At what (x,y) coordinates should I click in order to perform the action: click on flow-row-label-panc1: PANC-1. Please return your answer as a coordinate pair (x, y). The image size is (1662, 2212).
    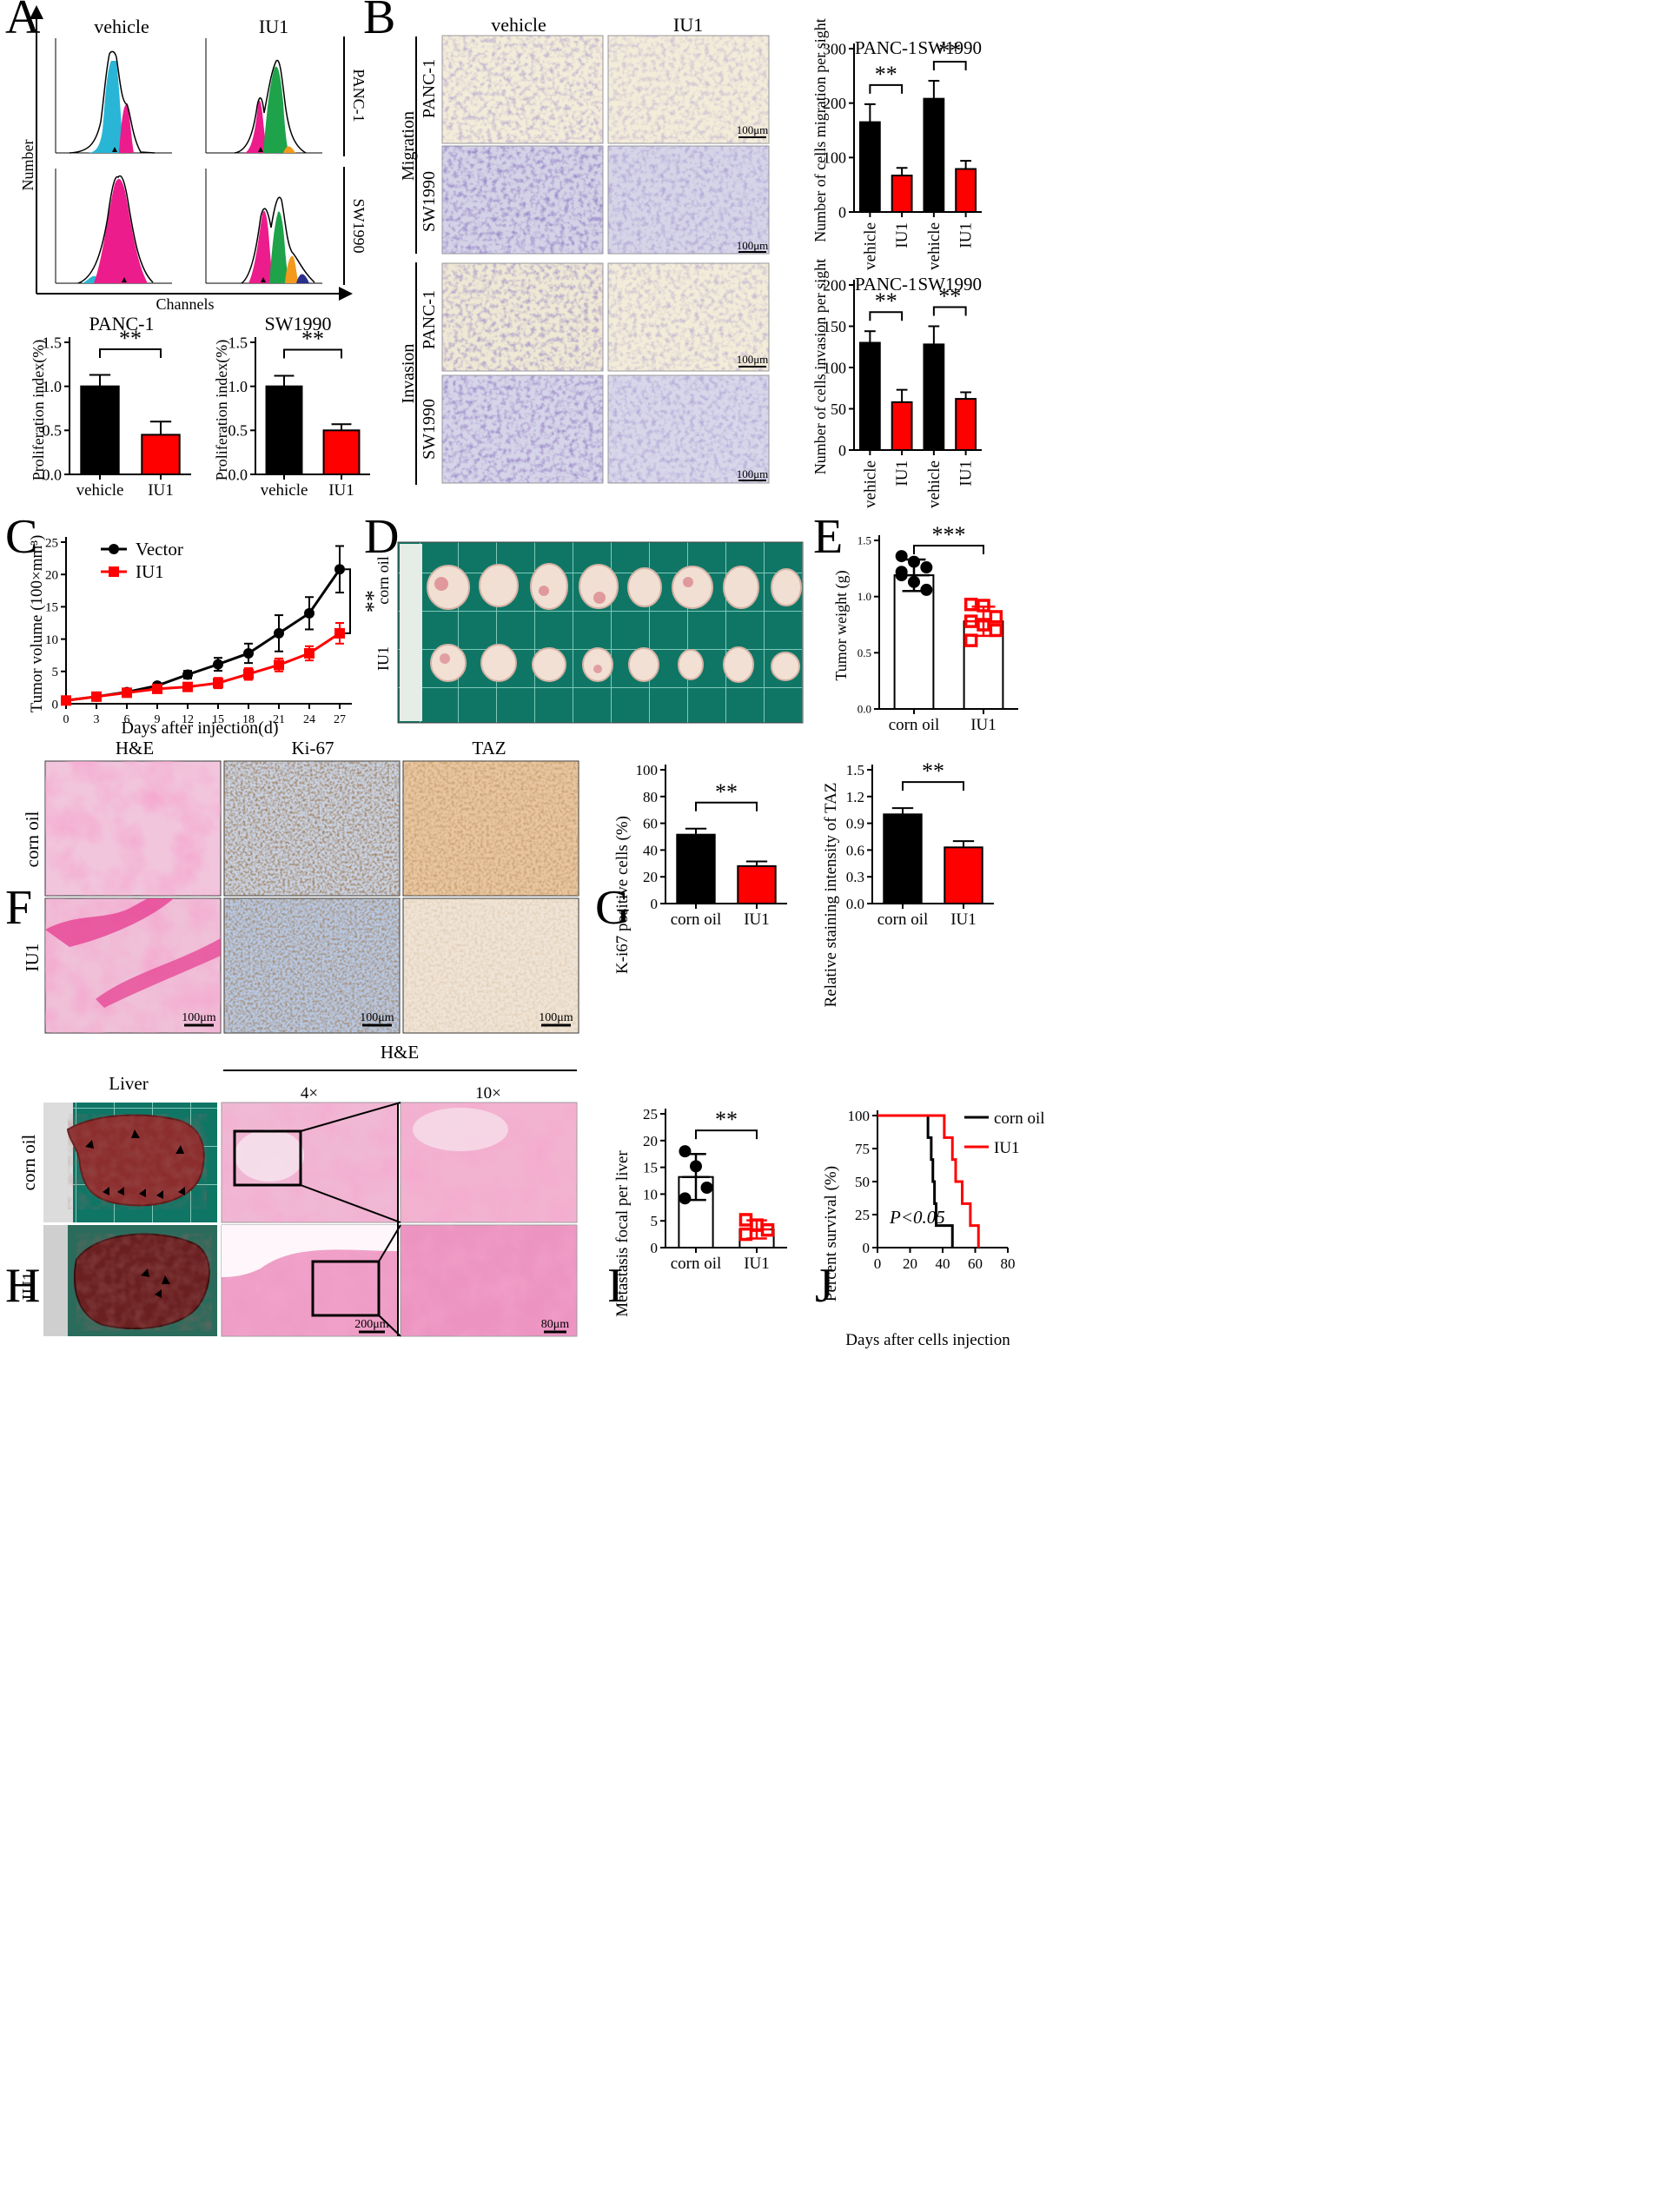
    Looking at the image, I should click on (358, 96).